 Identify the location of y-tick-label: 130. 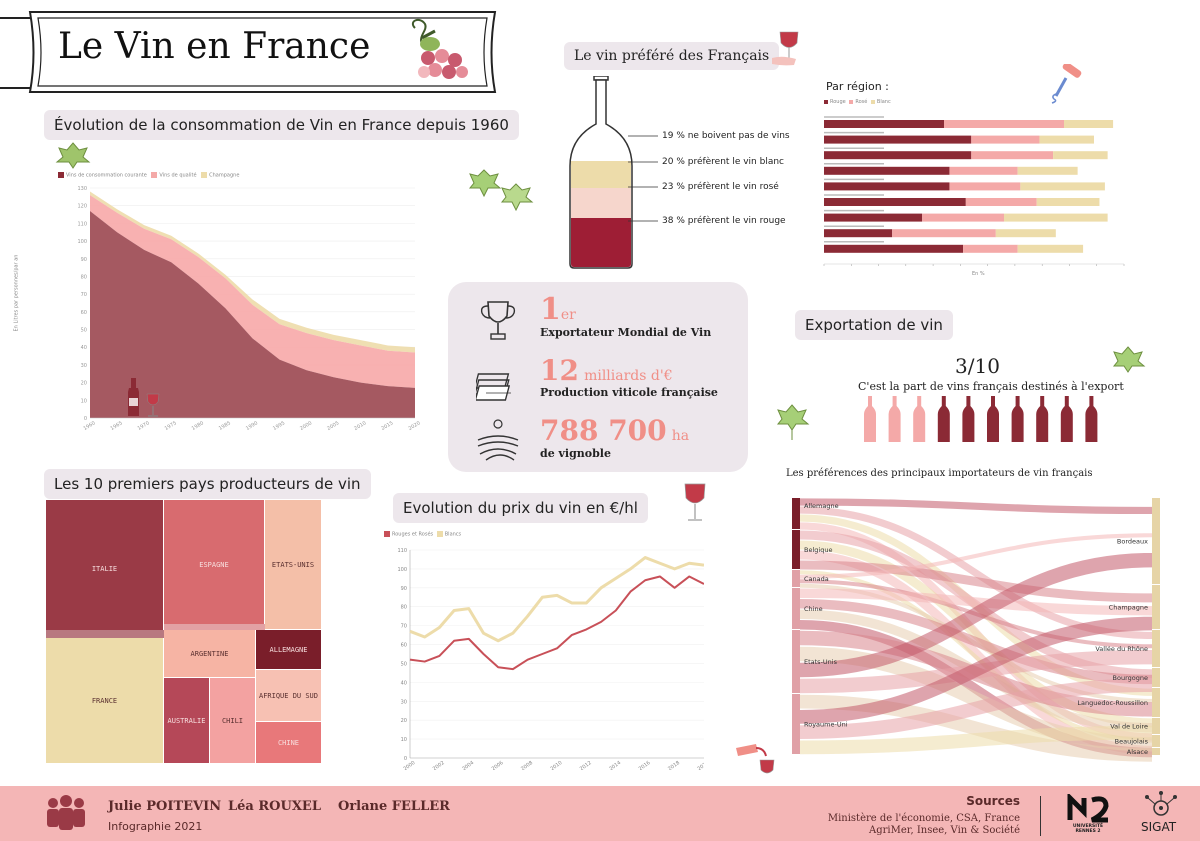
(82, 189).